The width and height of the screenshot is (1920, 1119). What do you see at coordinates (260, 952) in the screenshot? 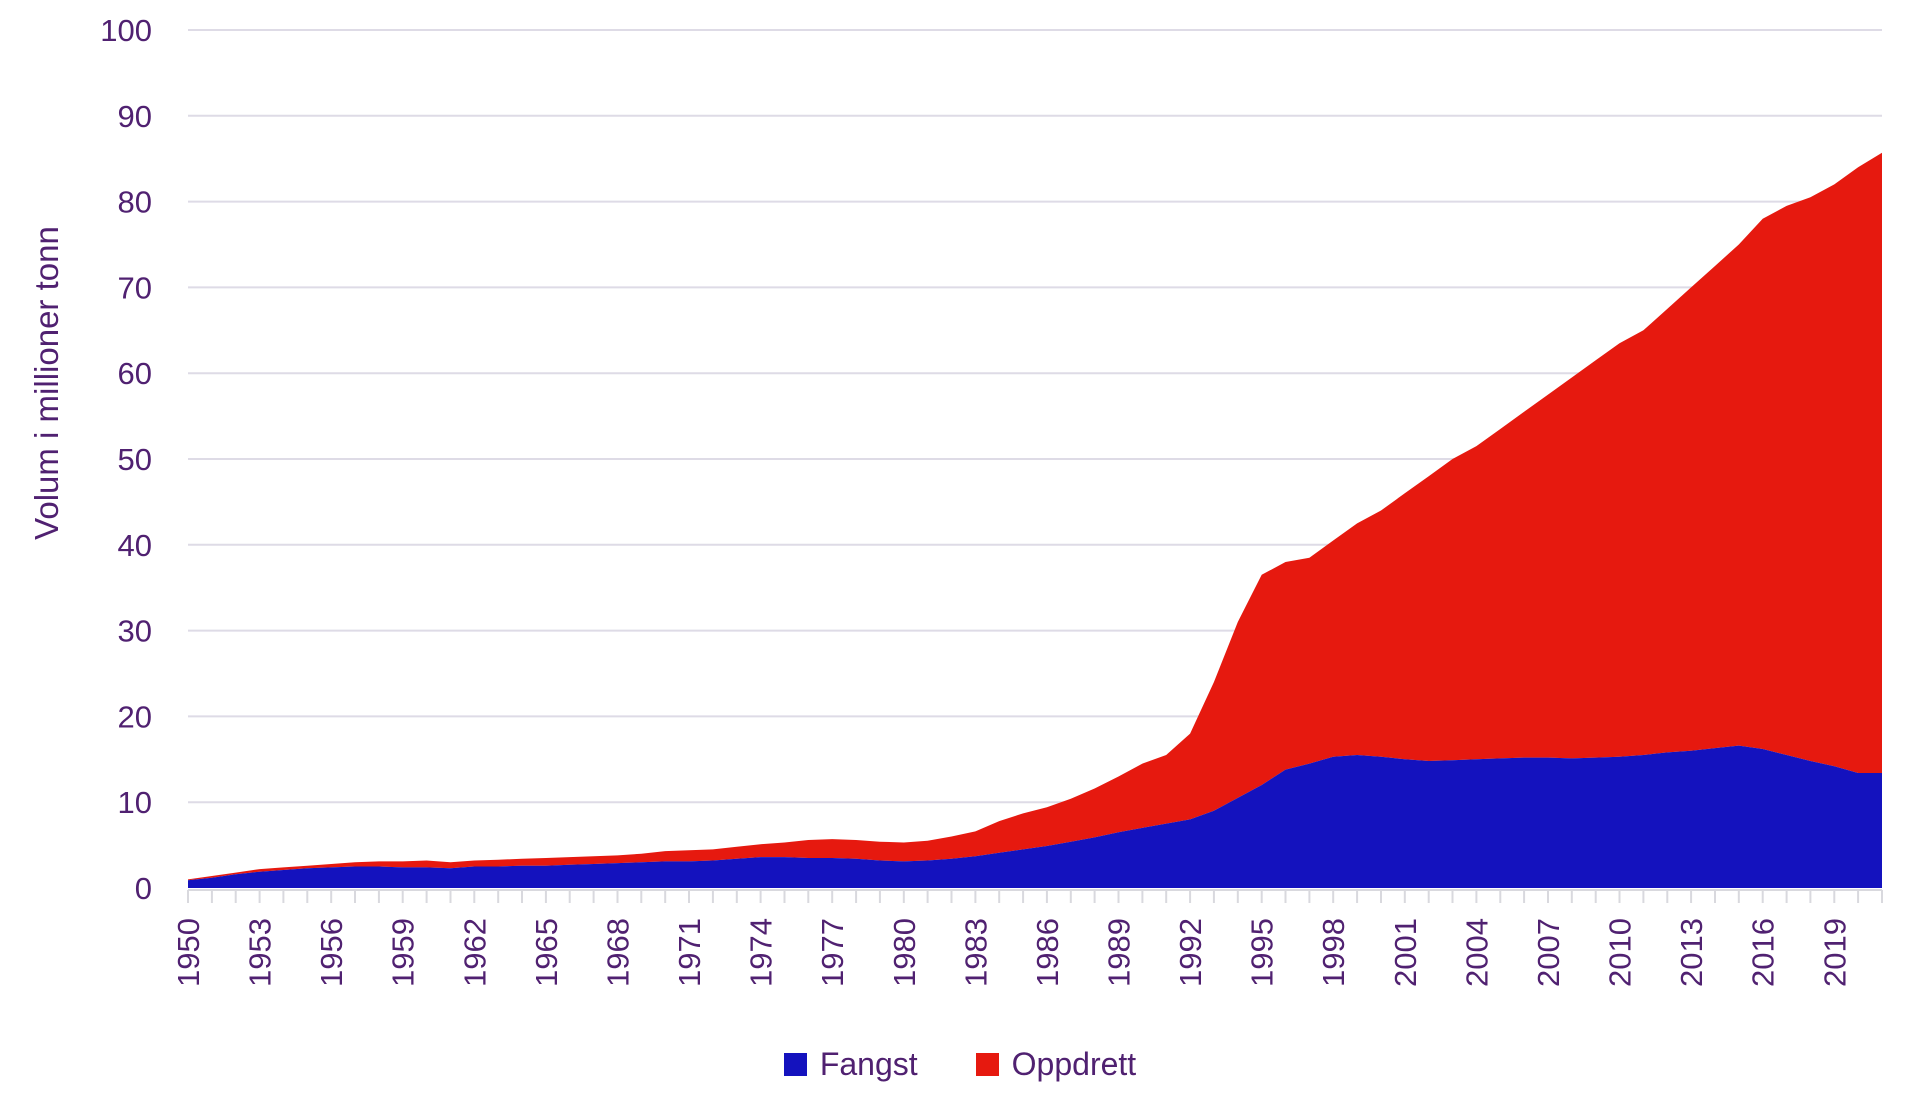
I see `x-tick-label-1953: 1953` at bounding box center [260, 952].